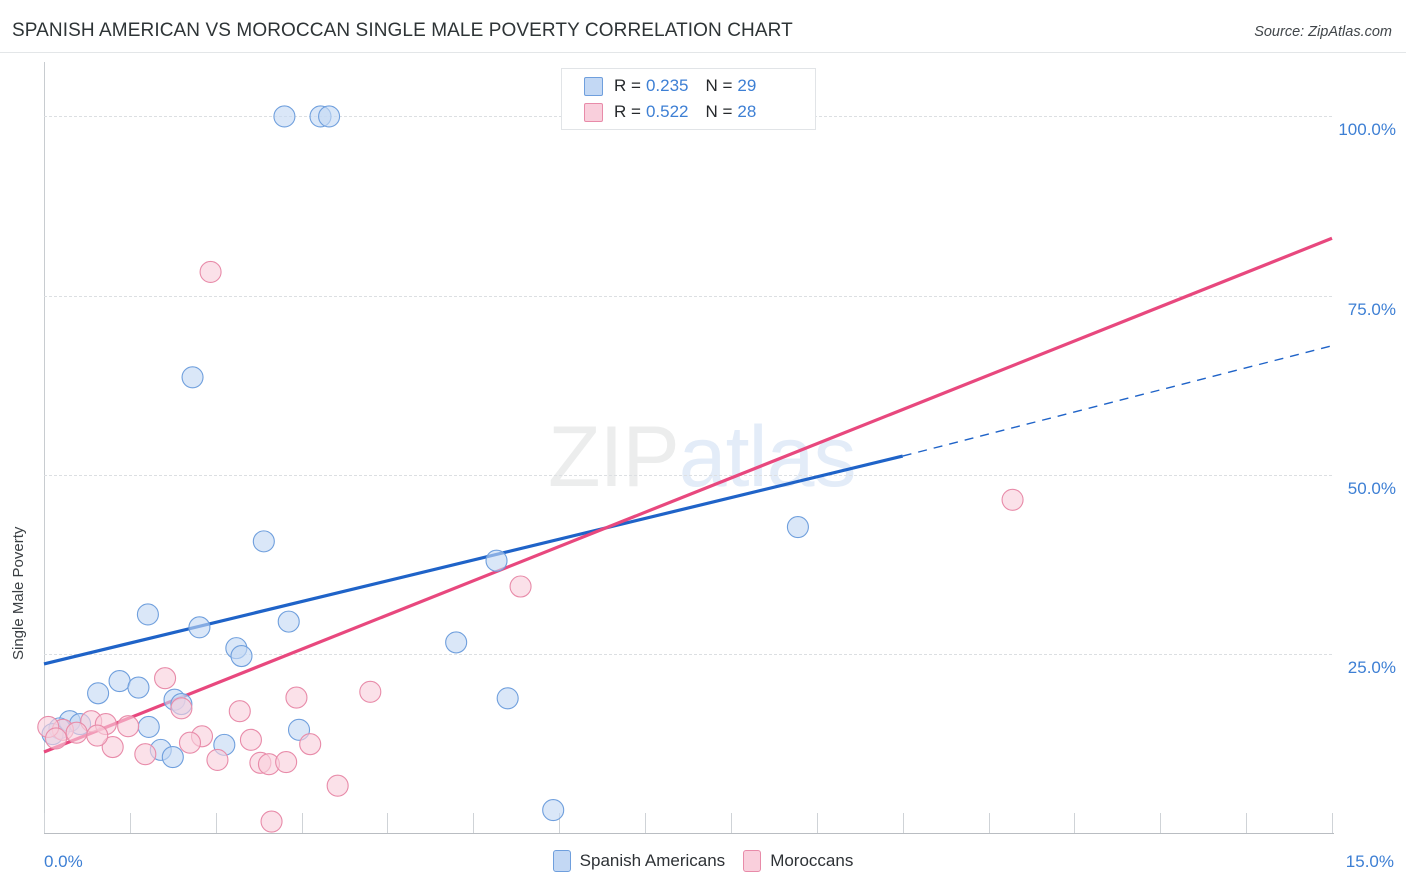  Describe the element at coordinates (1371, 667) in the screenshot. I see `y-tick-label-25-0%: 25.0%` at that location.